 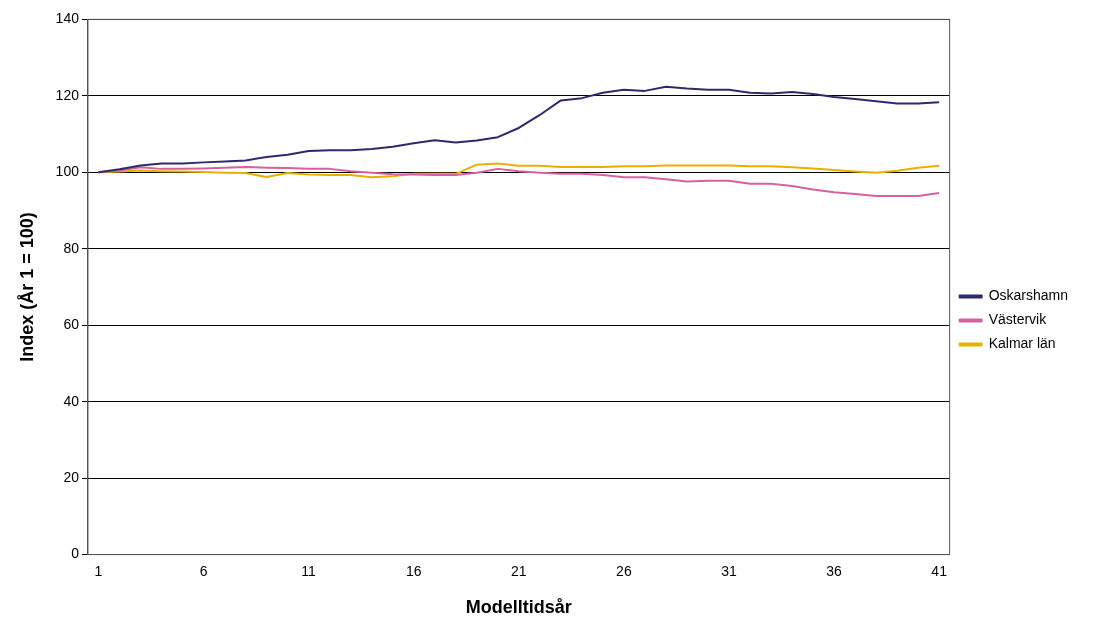 I want to click on y-tick-label: 140, so click(x=67, y=18).